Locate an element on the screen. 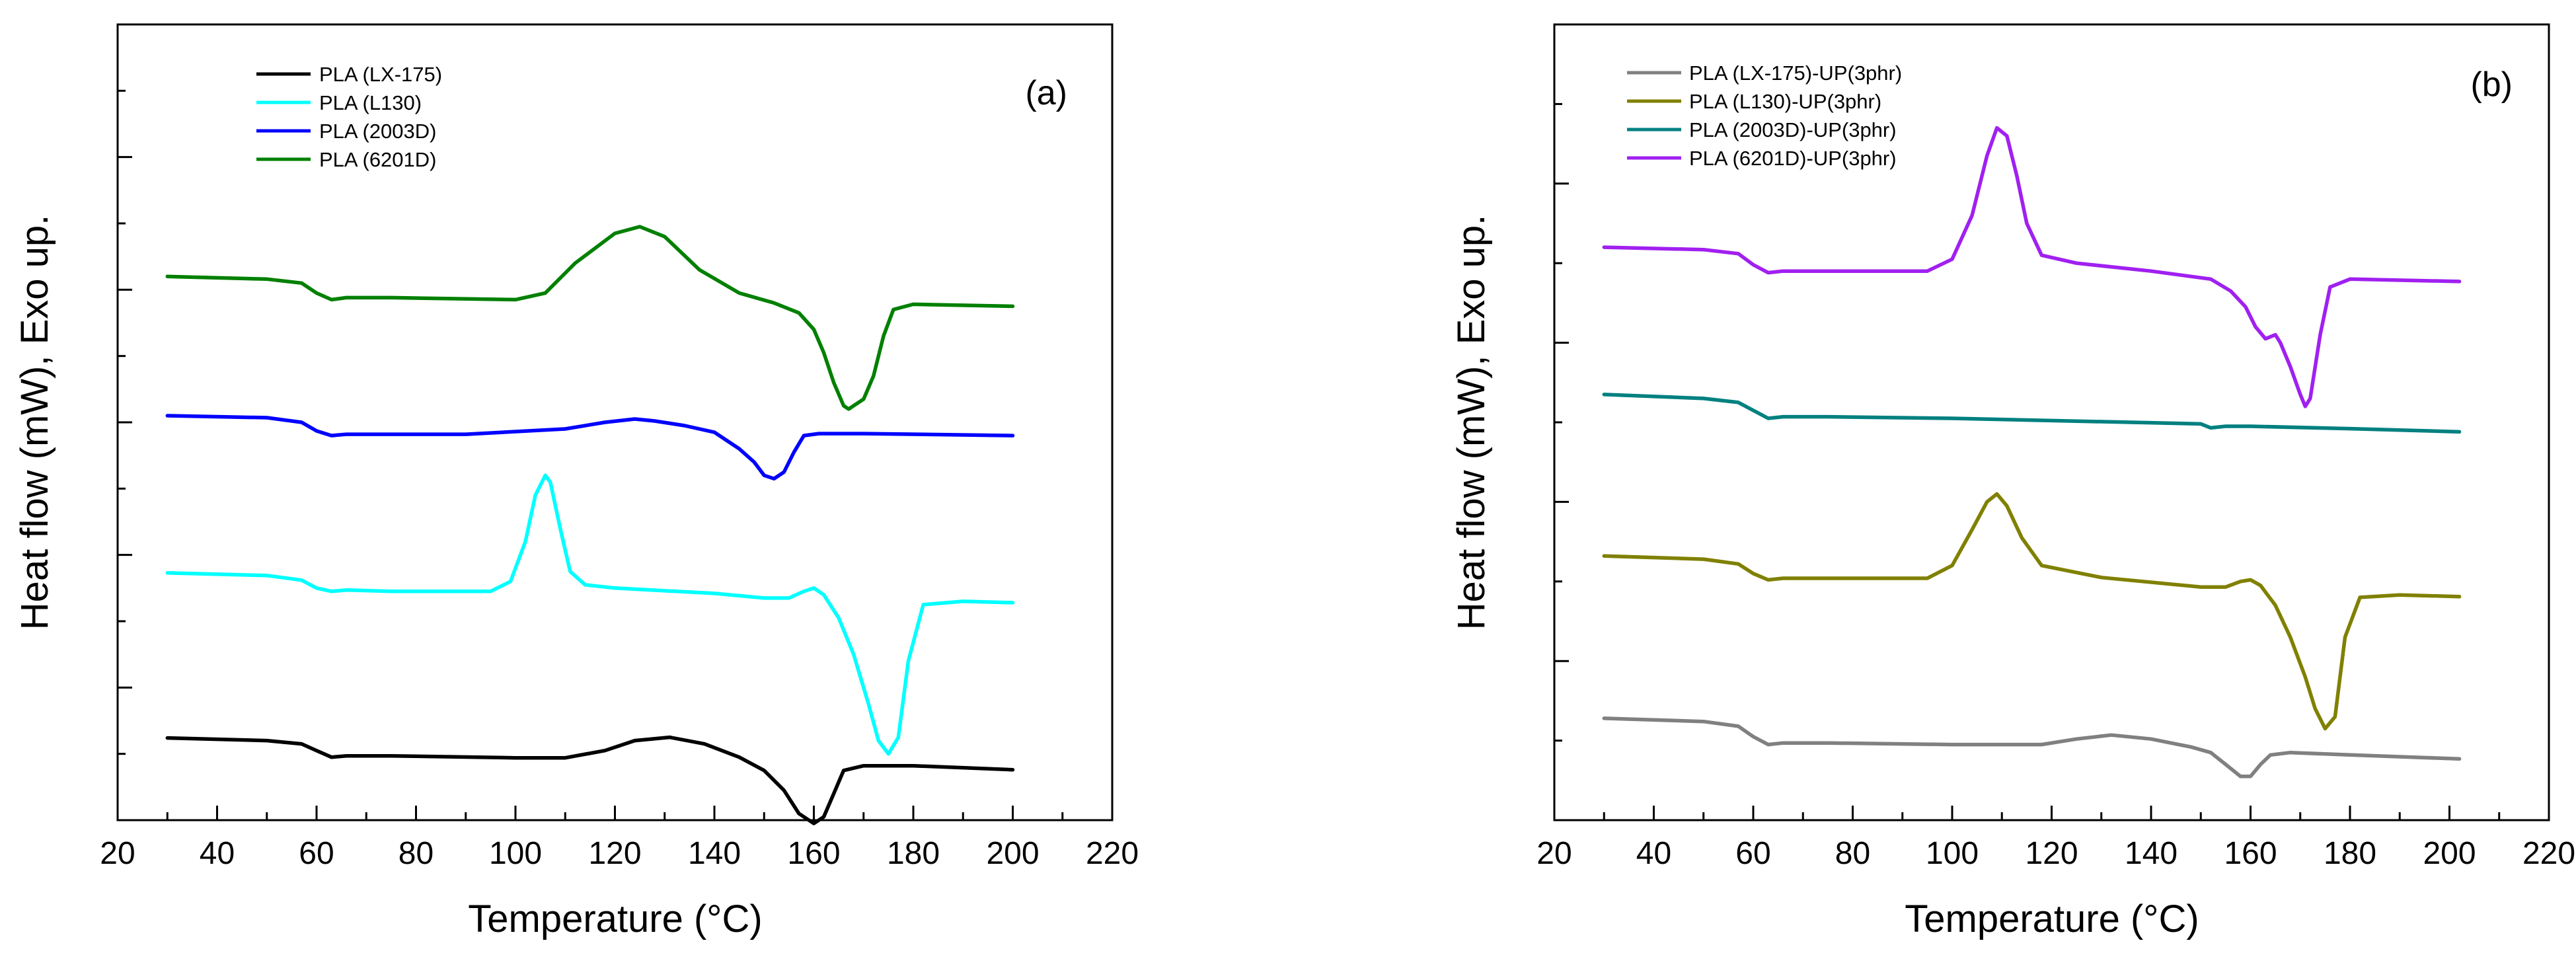  legend-label-3: PLA (6201D) is located at coordinates (378, 160).